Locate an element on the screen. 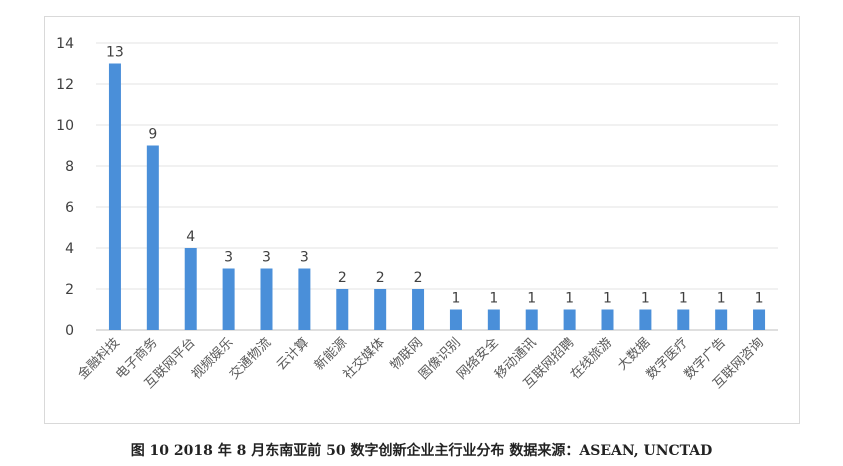 The height and width of the screenshot is (466, 843). y-tick-label: 2 is located at coordinates (69, 290).